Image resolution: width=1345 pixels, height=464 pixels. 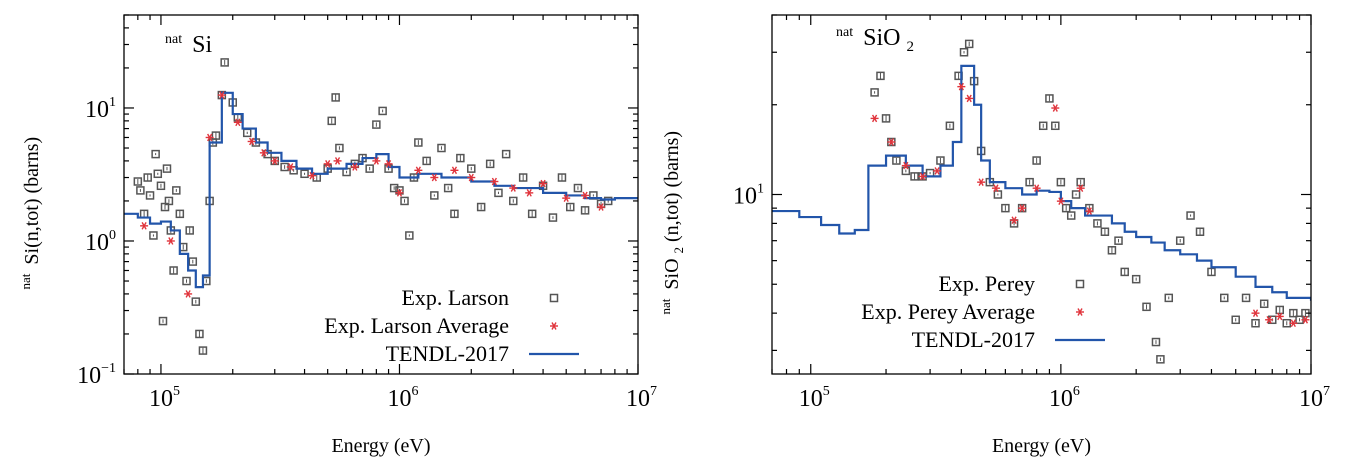 I want to click on legend: Exp. Perey Exp. Perey Average TENDL-2017, so click(x=983, y=311).